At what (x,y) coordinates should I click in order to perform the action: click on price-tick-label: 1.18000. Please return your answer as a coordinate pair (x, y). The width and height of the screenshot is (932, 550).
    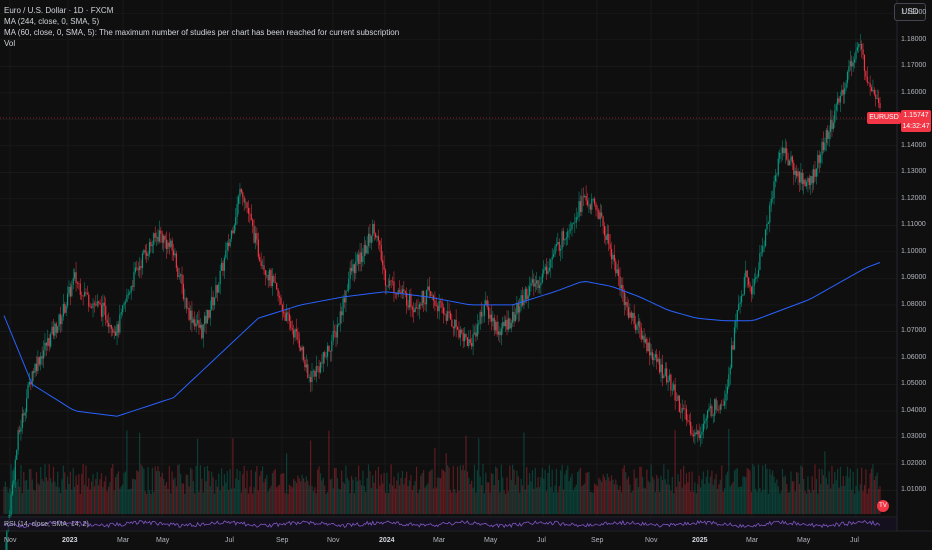
    Looking at the image, I should click on (914, 39).